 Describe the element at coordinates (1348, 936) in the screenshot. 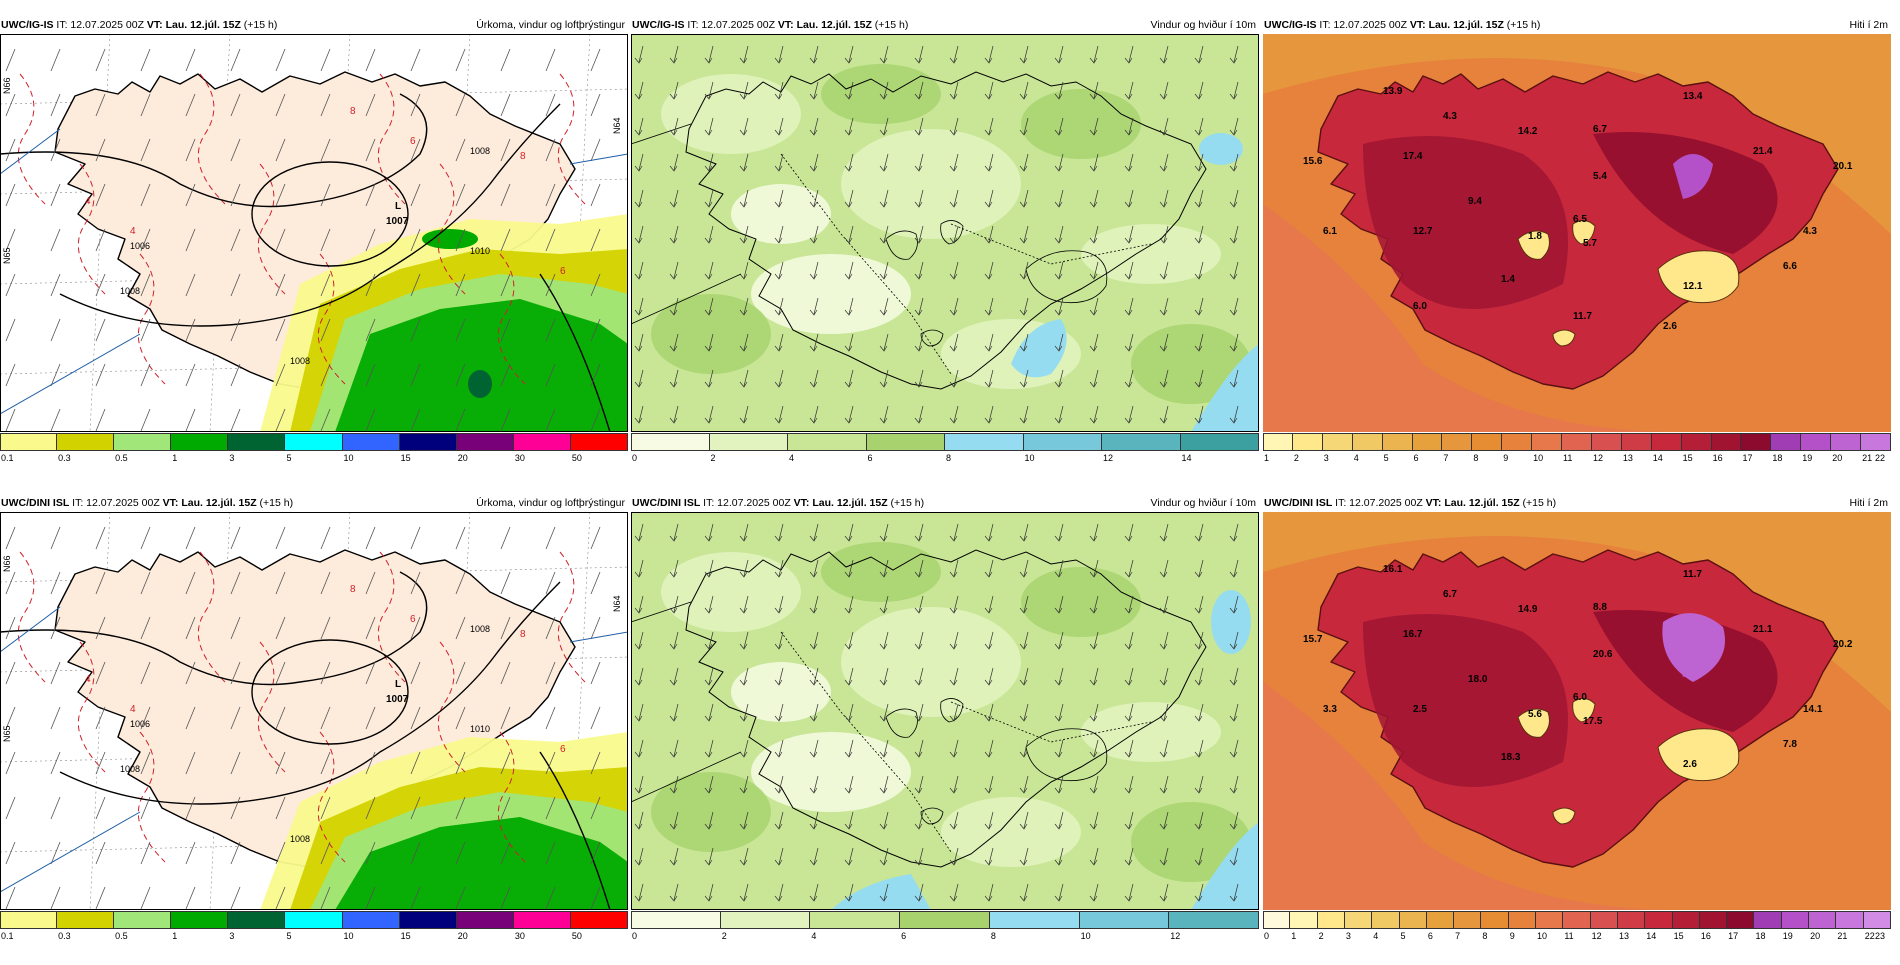

I see `colorbar-tick: 3` at that location.